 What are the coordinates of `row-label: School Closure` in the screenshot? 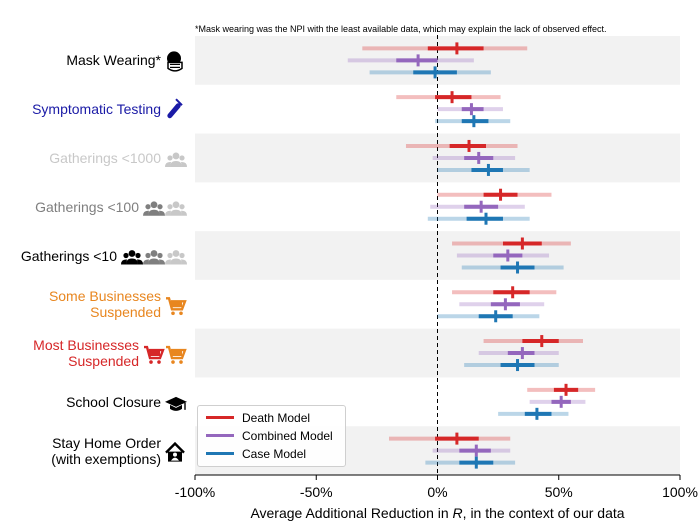 It's located at (113, 401).